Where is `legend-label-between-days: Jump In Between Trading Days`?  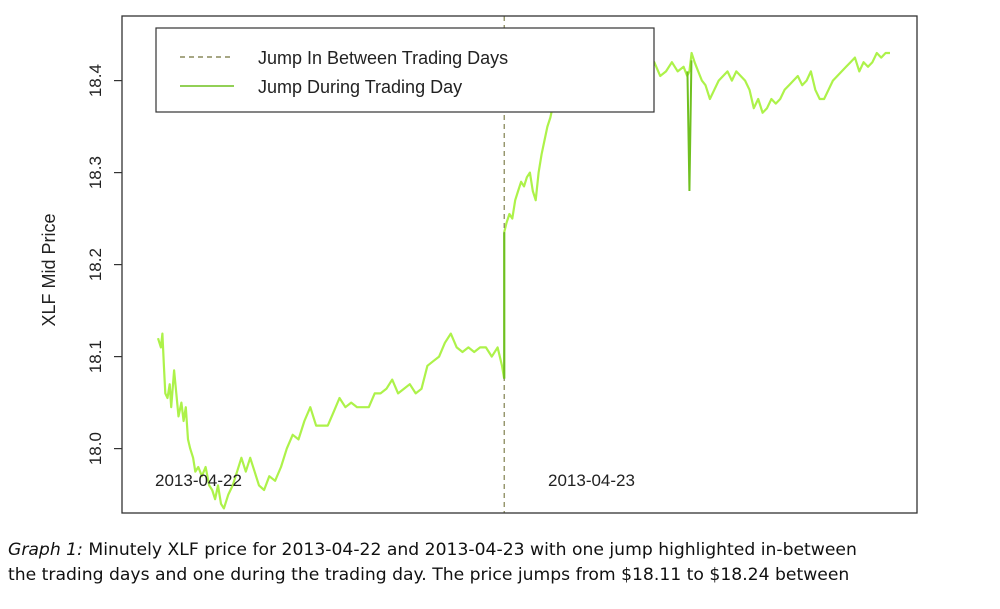 legend-label-between-days: Jump In Between Trading Days is located at coordinates (383, 58).